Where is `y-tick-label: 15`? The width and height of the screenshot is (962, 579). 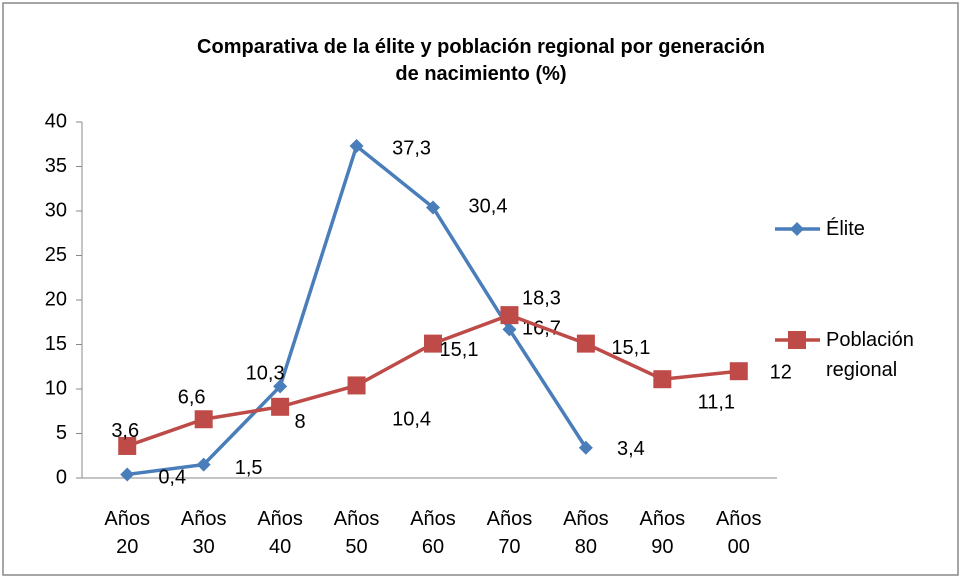 y-tick-label: 15 is located at coordinates (56, 344).